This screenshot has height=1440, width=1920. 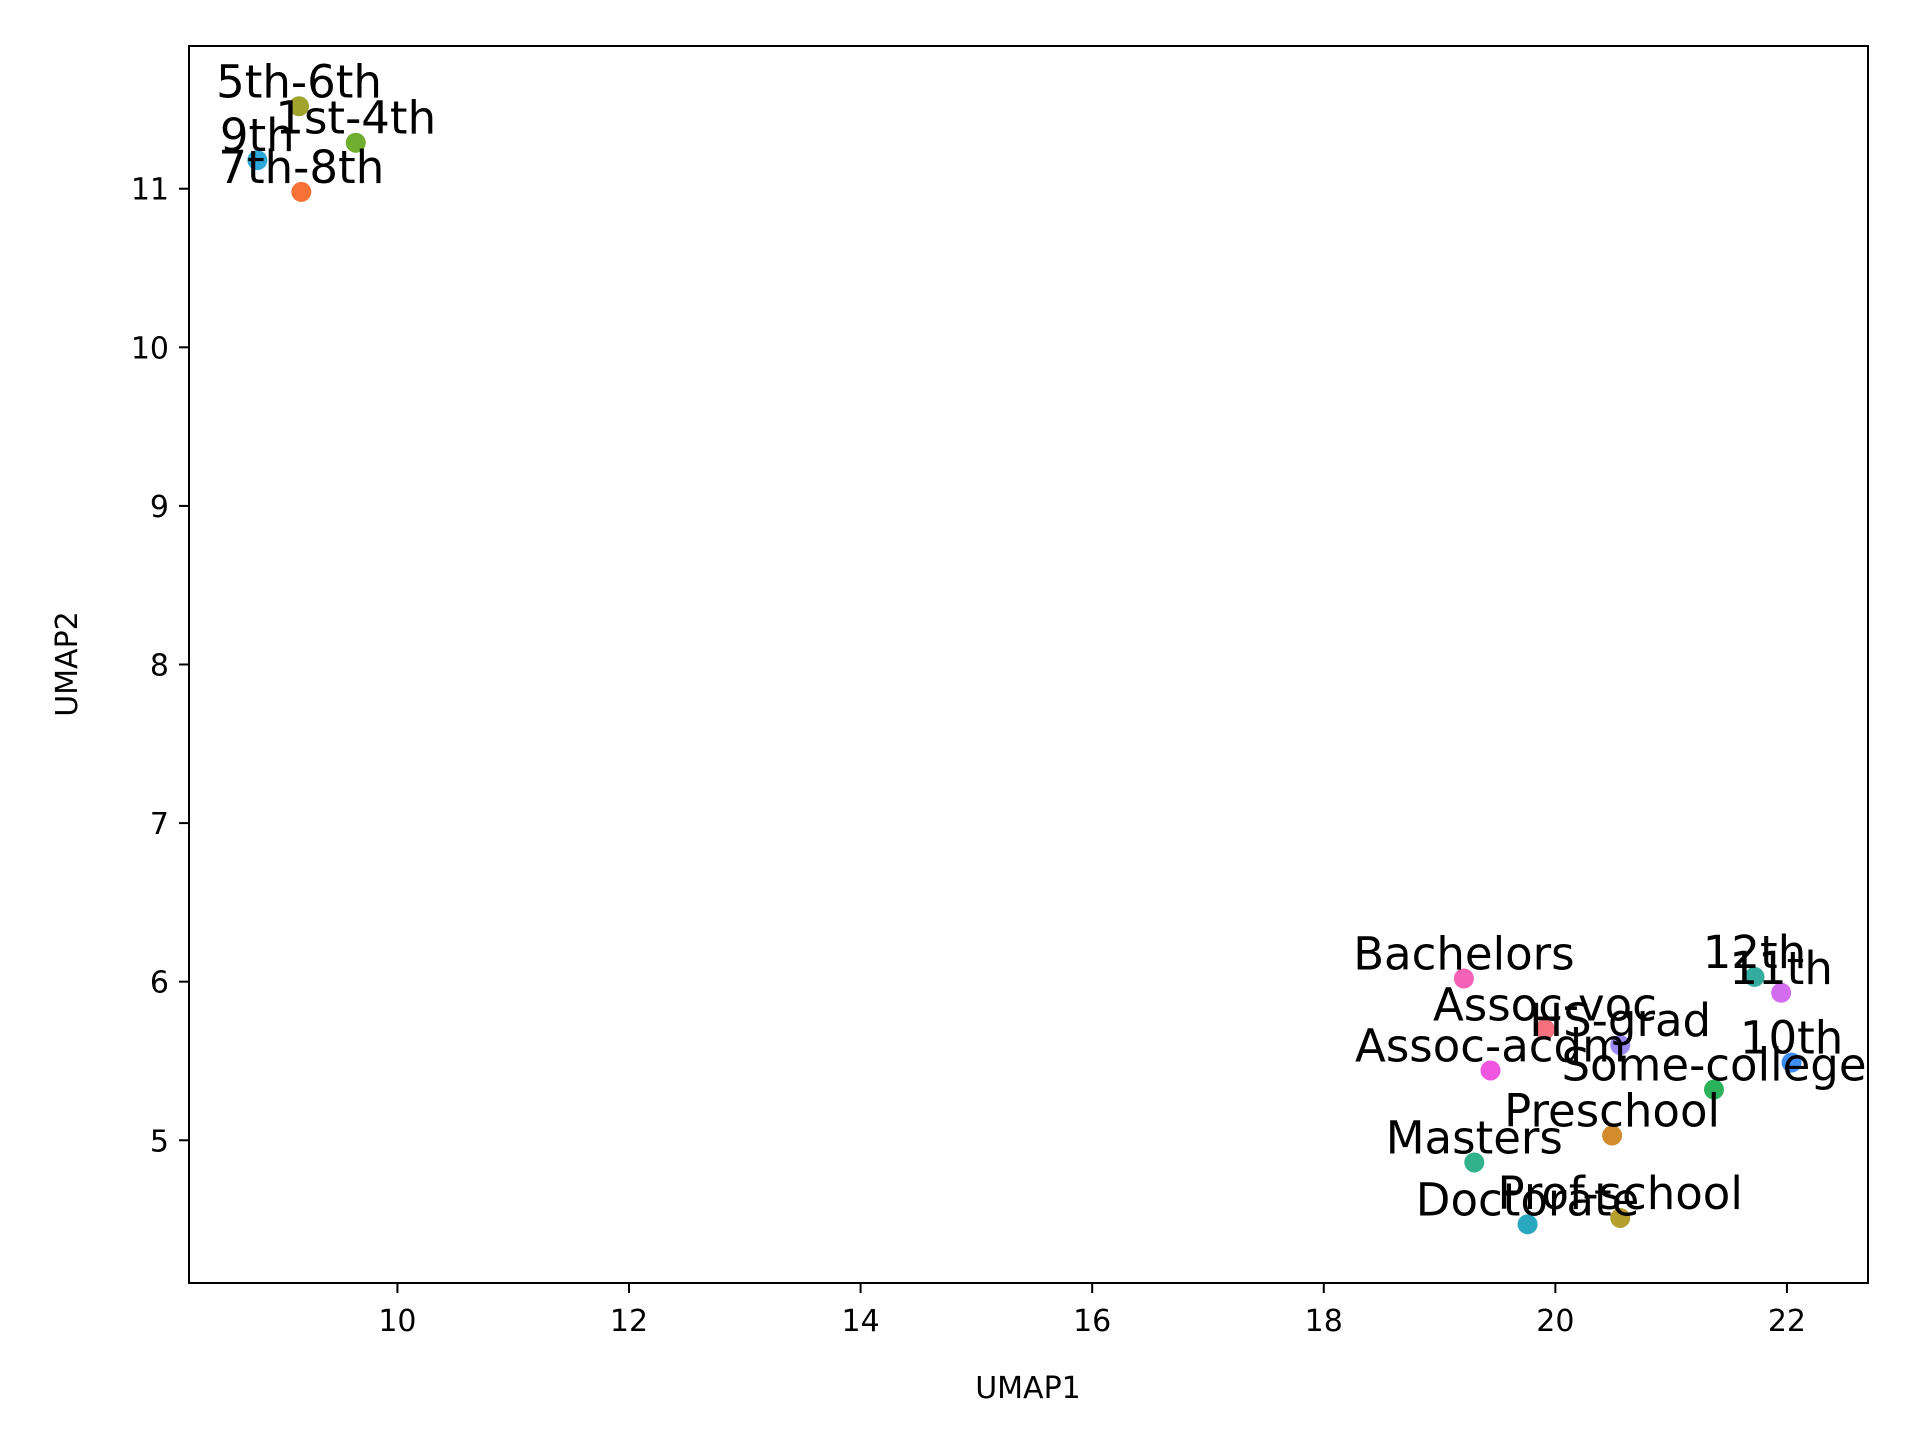 I want to click on y-tick-label: 8, so click(x=159, y=666).